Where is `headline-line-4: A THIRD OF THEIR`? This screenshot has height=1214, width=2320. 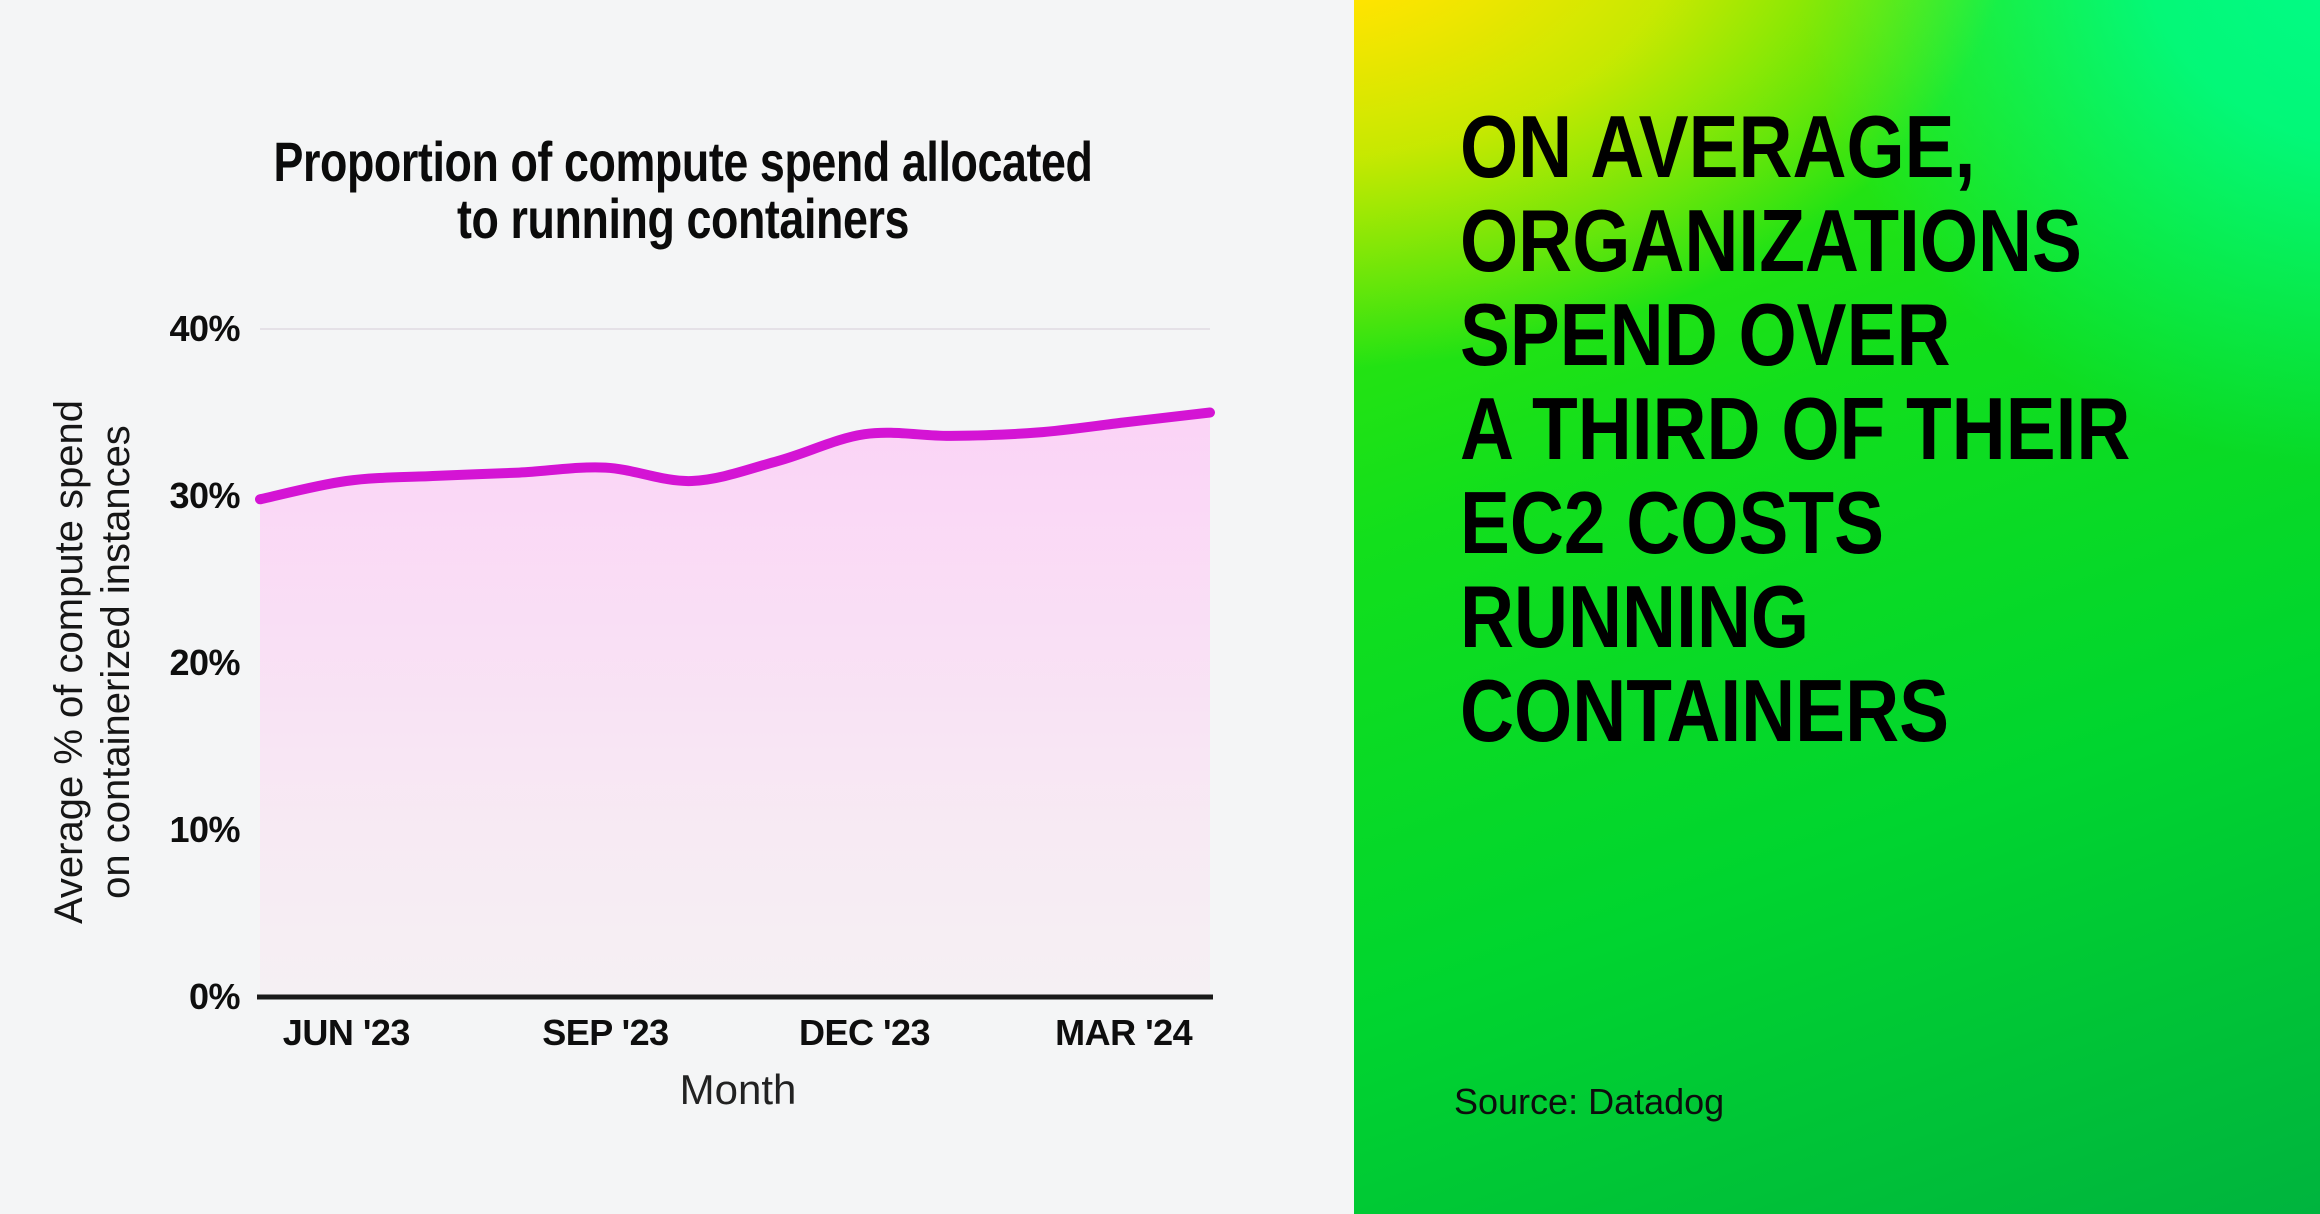 headline-line-4: A THIRD OF THEIR is located at coordinates (1795, 428).